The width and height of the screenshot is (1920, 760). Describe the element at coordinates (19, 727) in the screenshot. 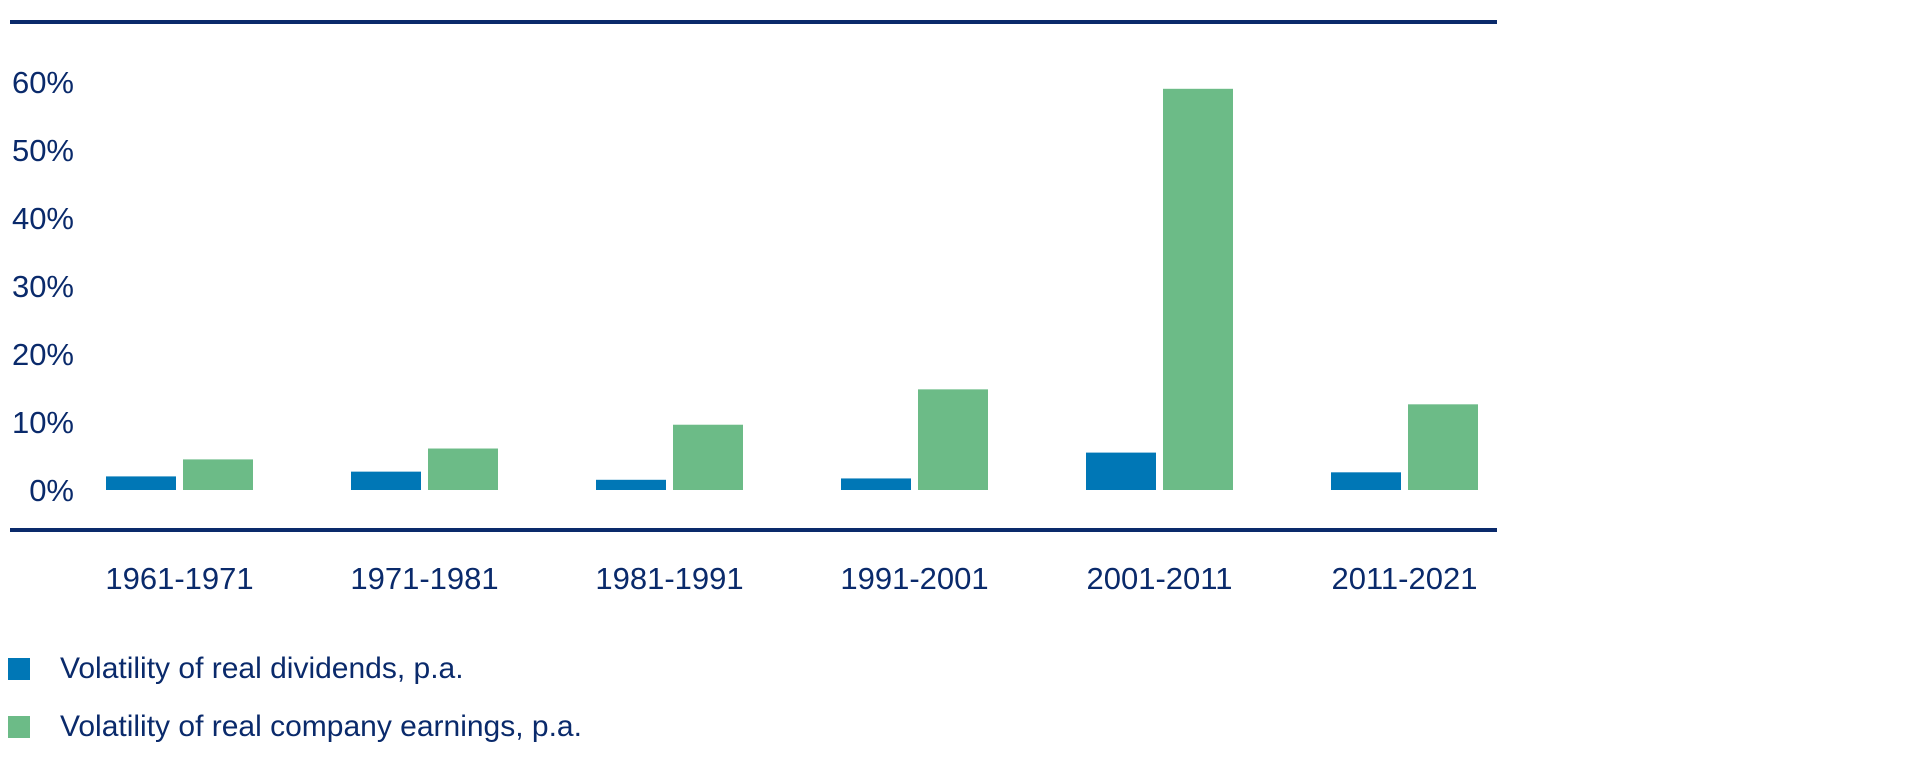

I see `legend-swatch-earnings` at that location.